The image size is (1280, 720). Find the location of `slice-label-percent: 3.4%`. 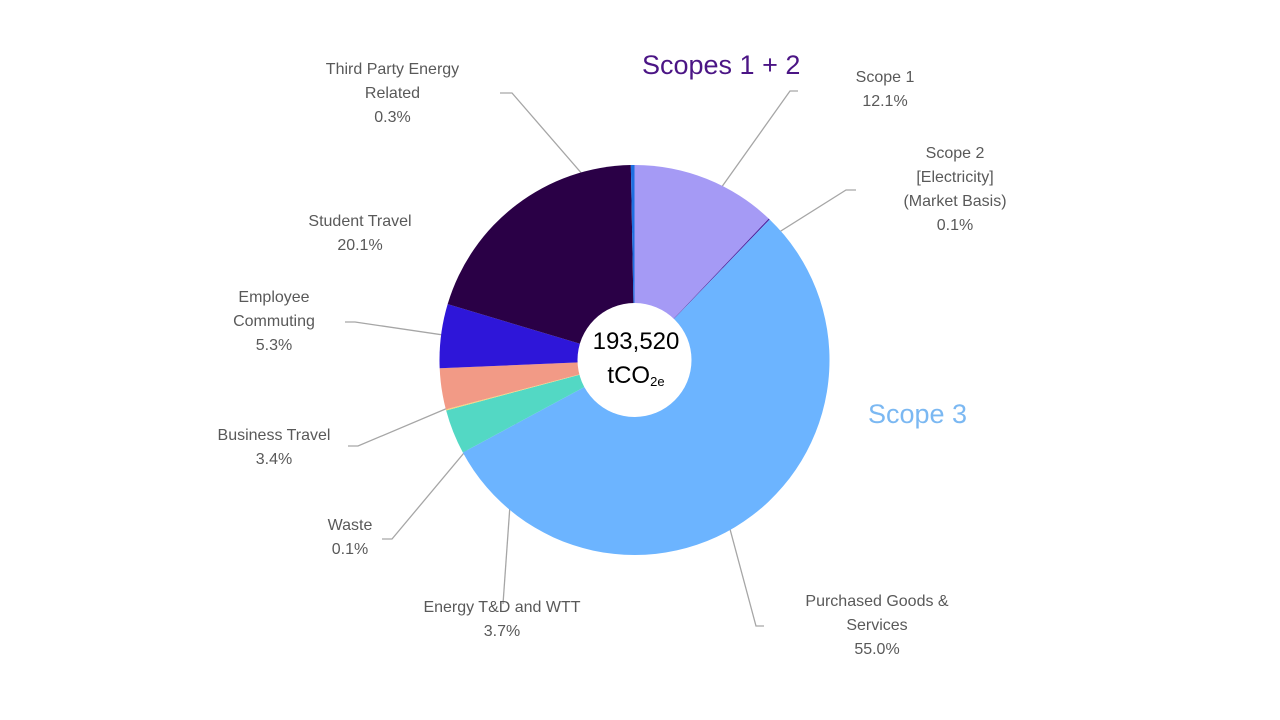

slice-label-percent: 3.4% is located at coordinates (274, 459).